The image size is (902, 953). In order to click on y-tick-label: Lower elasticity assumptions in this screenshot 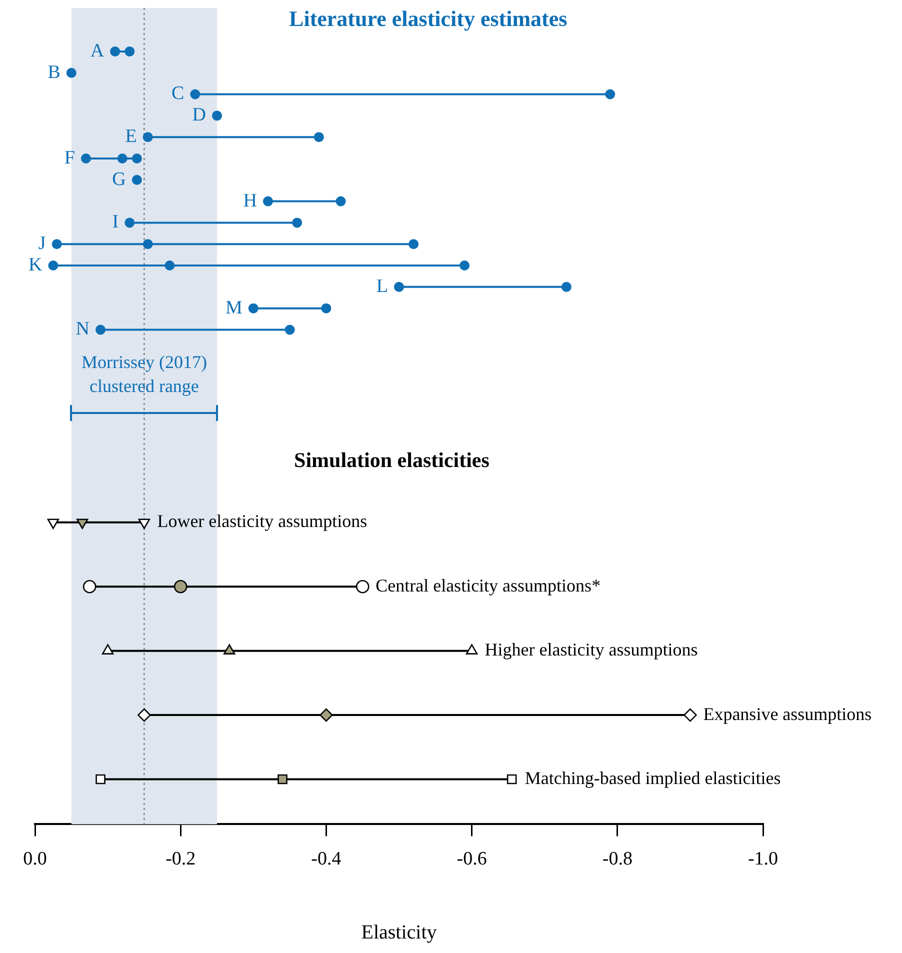, I will do `click(262, 521)`.